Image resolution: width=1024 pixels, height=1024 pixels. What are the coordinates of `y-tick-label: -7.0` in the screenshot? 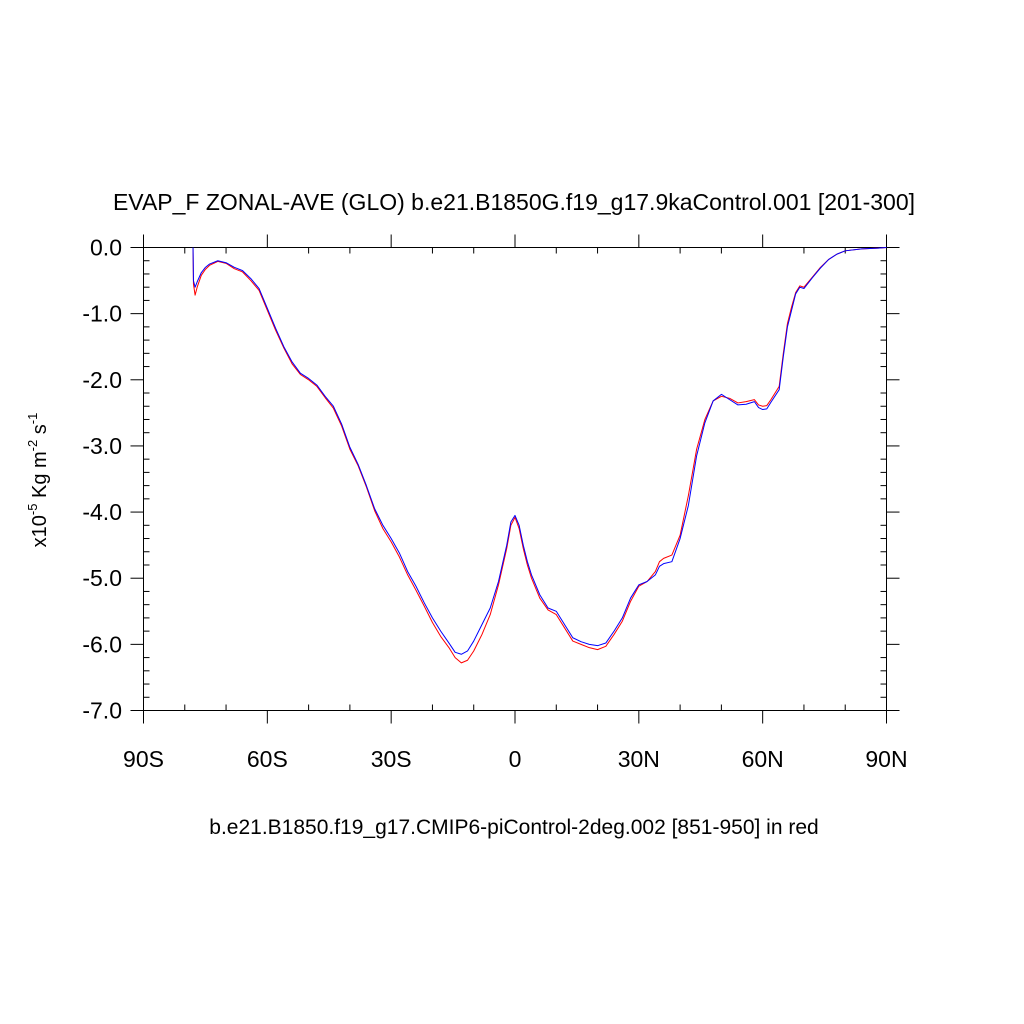 It's located at (102, 711).